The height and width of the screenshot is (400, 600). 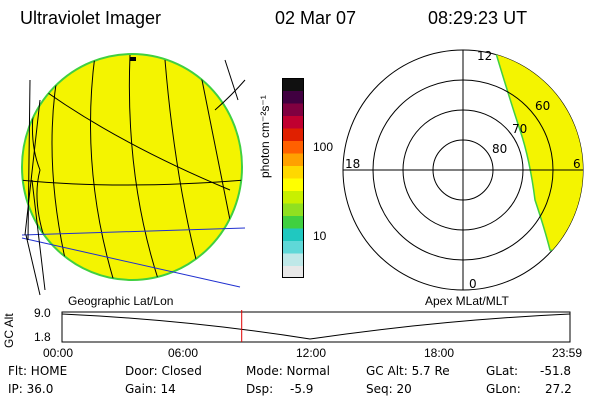 I want to click on altitude-curve, so click(x=316, y=326).